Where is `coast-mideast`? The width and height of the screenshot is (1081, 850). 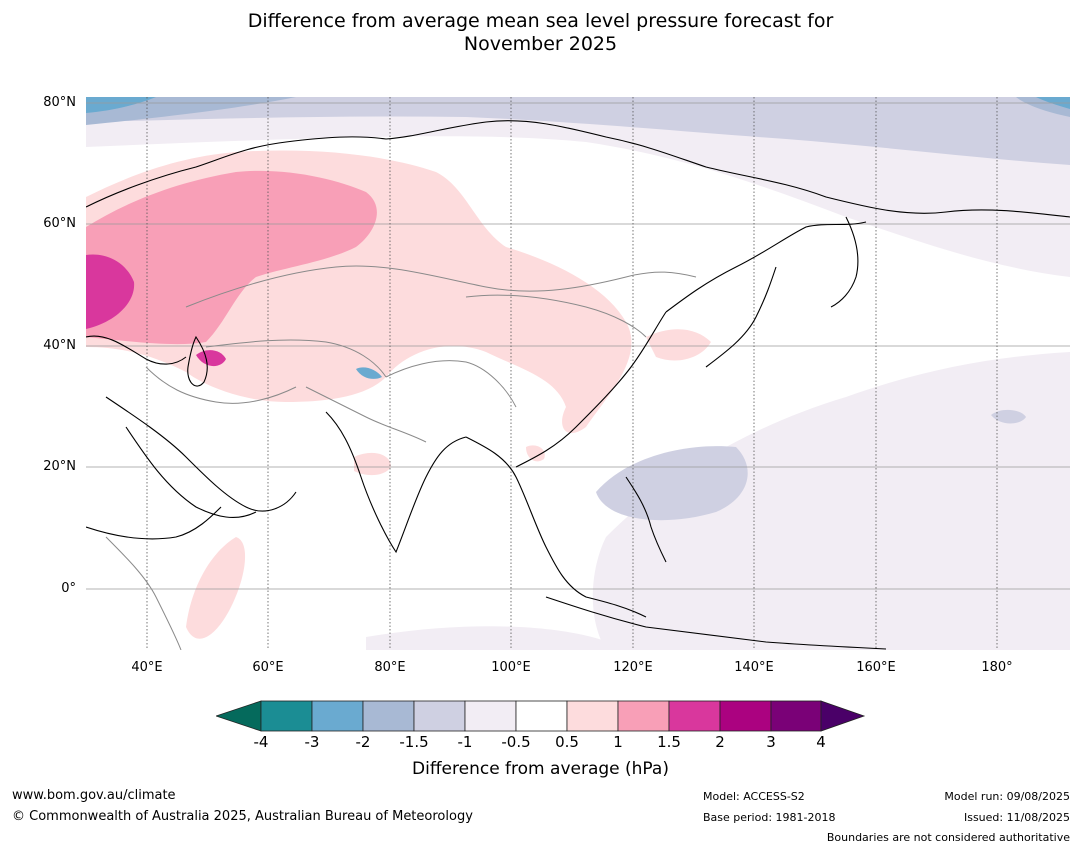 coast-mideast is located at coordinates (201, 454).